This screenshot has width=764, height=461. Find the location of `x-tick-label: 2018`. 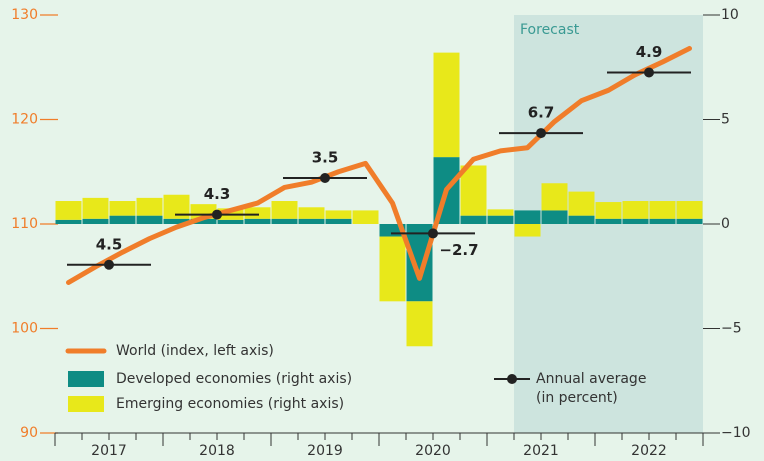

x-tick-label: 2018 is located at coordinates (217, 451).